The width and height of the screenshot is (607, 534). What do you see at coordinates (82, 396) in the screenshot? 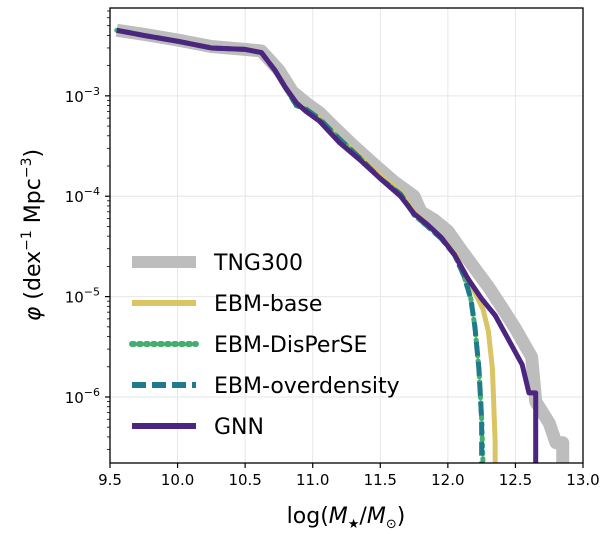
I see `y-tick-label: 10⁻⁶` at bounding box center [82, 396].